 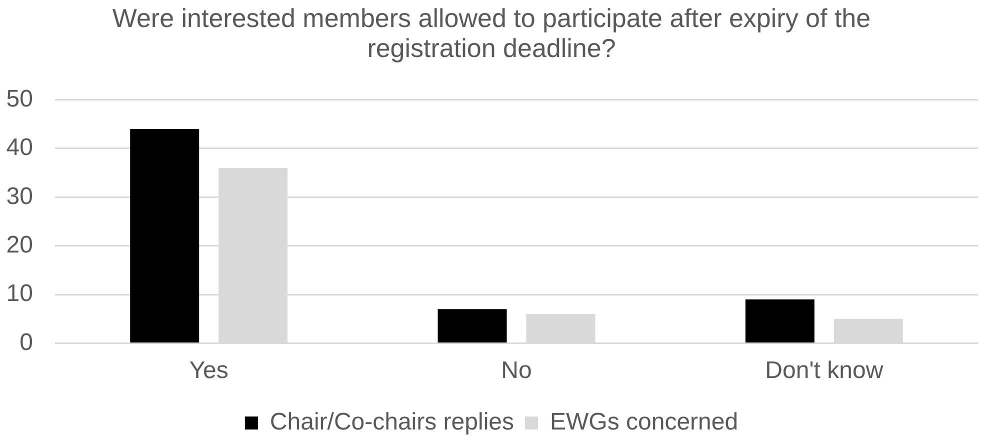 I want to click on y-tick-label: 50, so click(x=19, y=98).